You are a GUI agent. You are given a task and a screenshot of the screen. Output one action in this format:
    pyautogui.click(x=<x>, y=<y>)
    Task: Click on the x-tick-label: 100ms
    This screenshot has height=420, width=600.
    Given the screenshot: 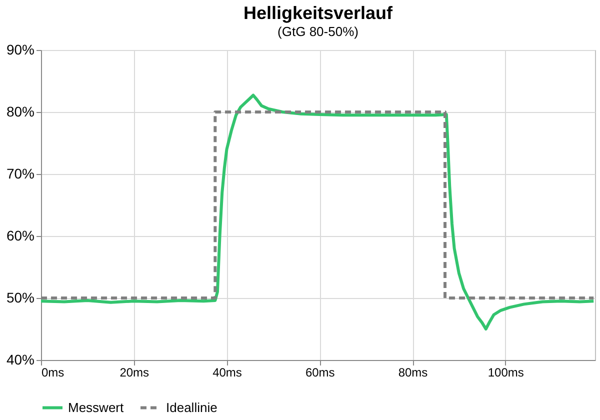 What is the action you would take?
    pyautogui.click(x=506, y=373)
    